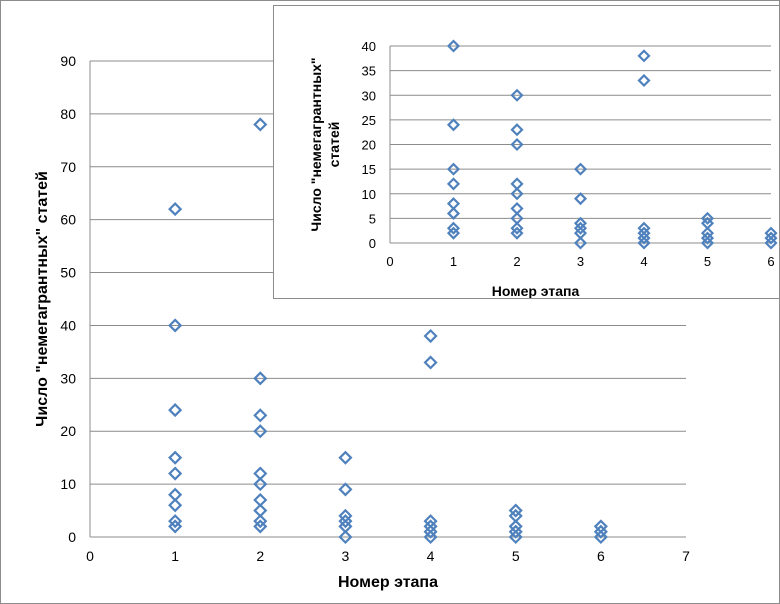 This screenshot has width=780, height=604. What do you see at coordinates (372, 243) in the screenshot?
I see `inset-y-tick-label: 0` at bounding box center [372, 243].